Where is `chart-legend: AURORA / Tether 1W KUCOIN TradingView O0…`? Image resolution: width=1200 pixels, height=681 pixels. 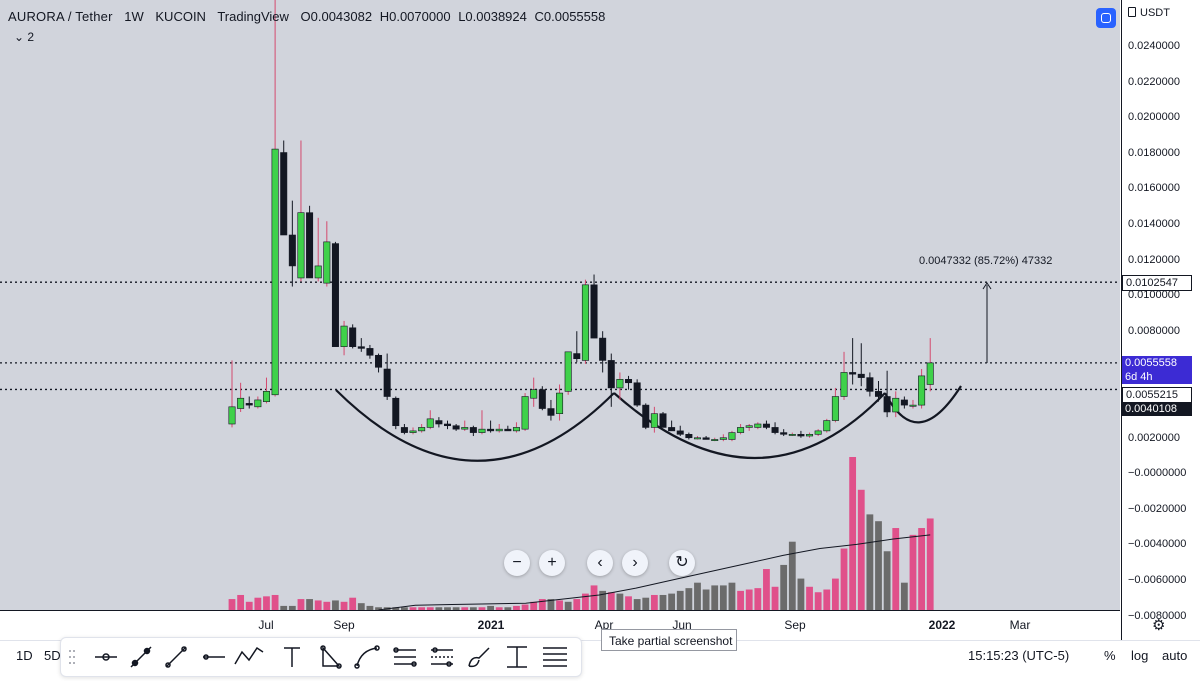
chart-legend: AURORA / Tether 1W KUCOIN TradingView O0… is located at coordinates (310, 16).